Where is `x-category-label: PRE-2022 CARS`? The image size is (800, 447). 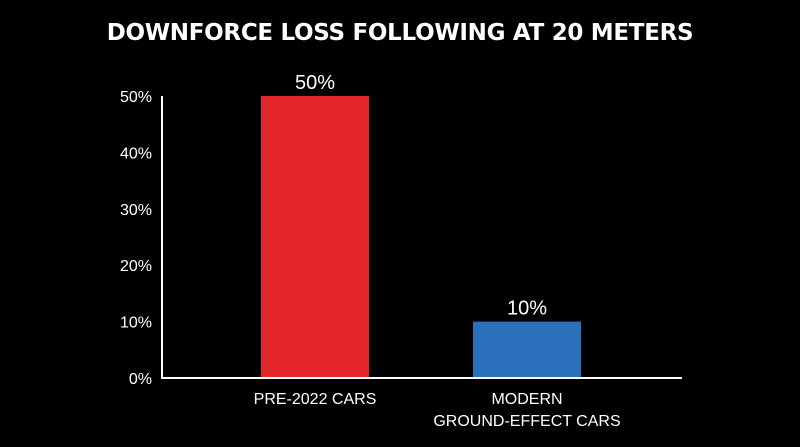
x-category-label: PRE-2022 CARS is located at coordinates (315, 399).